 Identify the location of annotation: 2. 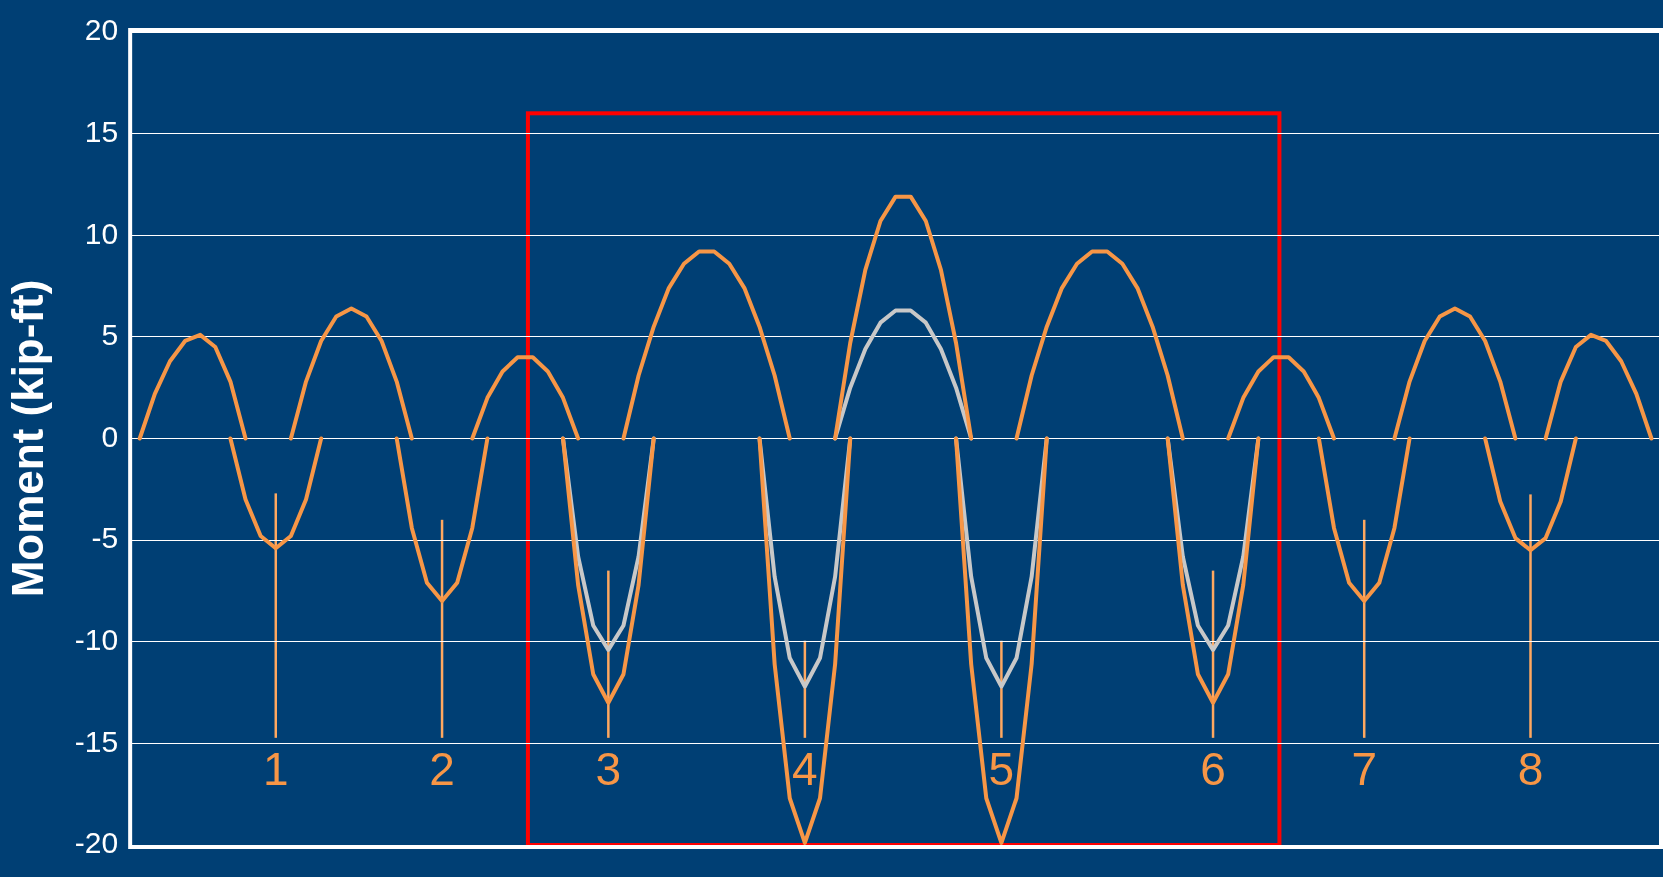
(442, 768).